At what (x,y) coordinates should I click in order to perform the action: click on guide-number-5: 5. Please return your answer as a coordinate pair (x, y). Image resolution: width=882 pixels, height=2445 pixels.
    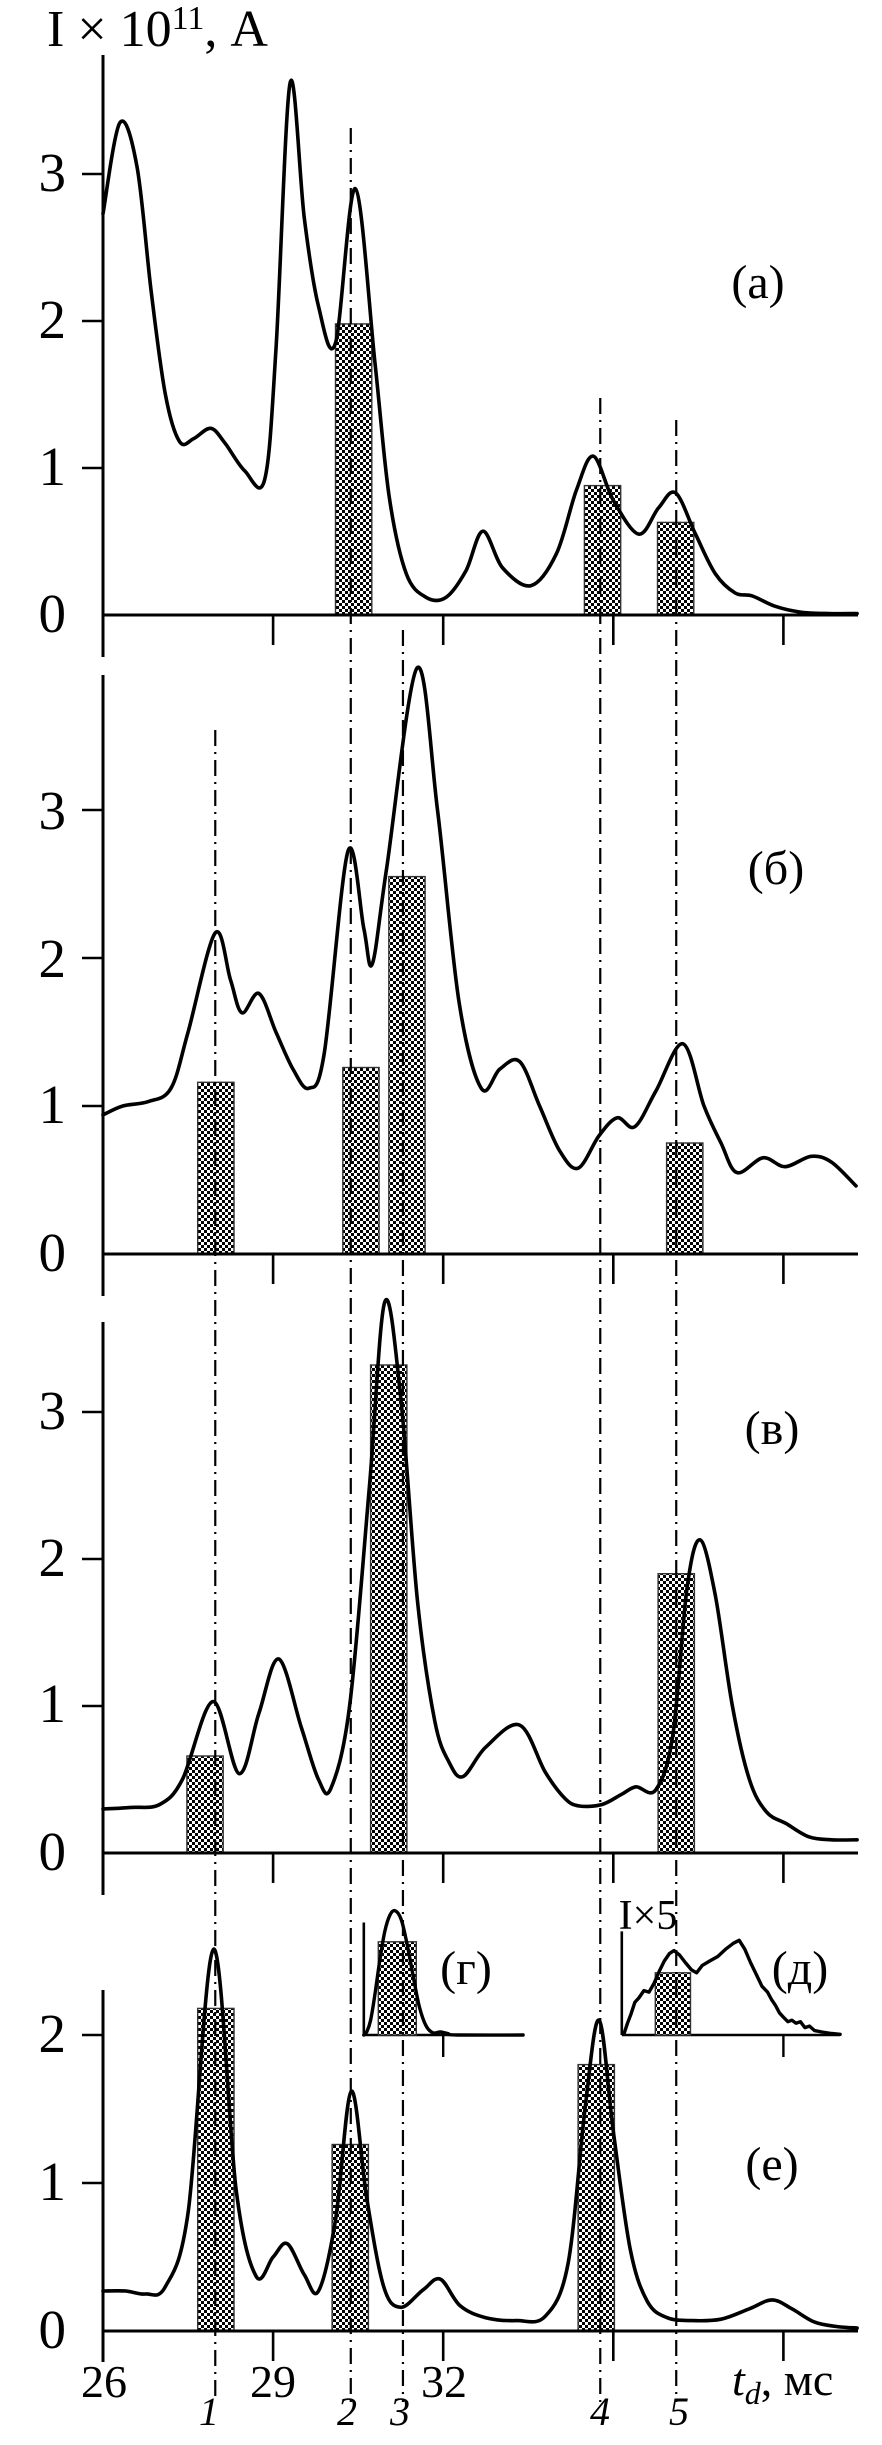
    Looking at the image, I should click on (679, 2411).